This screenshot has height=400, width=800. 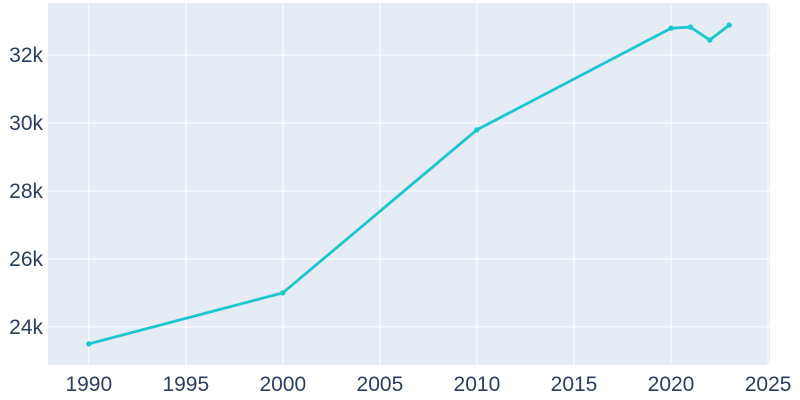 What do you see at coordinates (88, 384) in the screenshot?
I see `x-tick-label: 1990` at bounding box center [88, 384].